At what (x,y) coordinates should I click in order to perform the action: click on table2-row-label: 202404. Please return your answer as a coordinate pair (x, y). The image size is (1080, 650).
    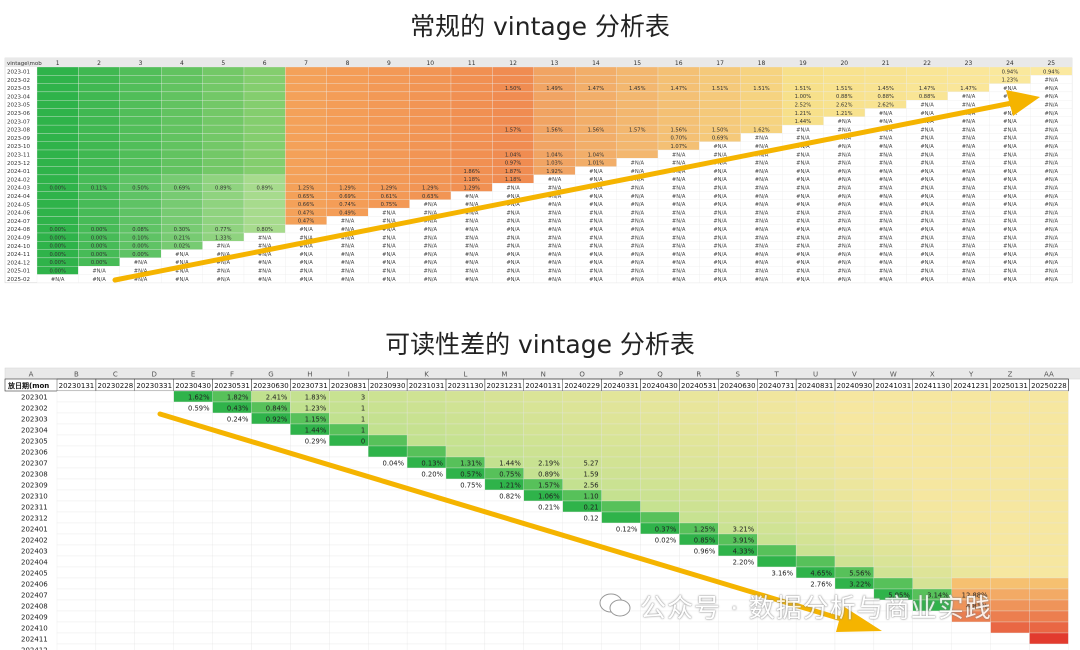
    Looking at the image, I should click on (34, 563).